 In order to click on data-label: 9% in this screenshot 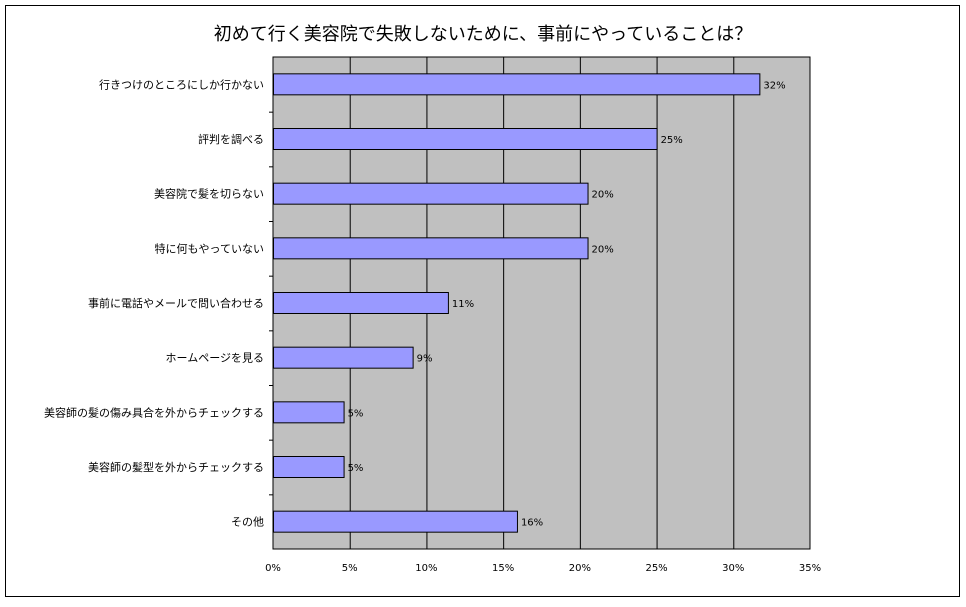, I will do `click(425, 359)`.